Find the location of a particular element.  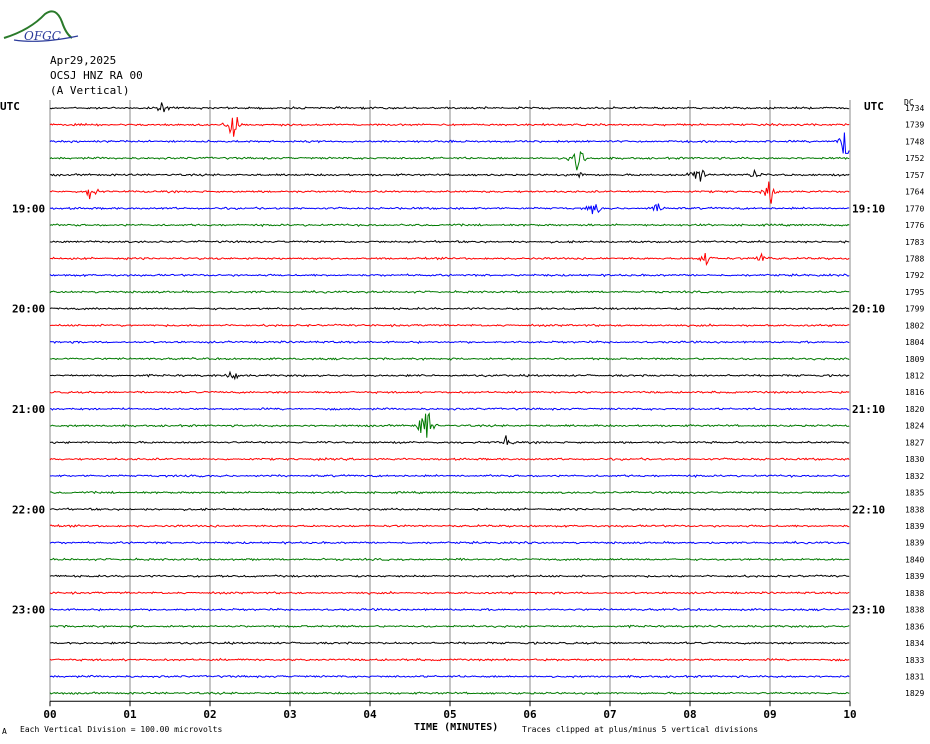

x-tick-label: 00 is located at coordinates (49, 714).